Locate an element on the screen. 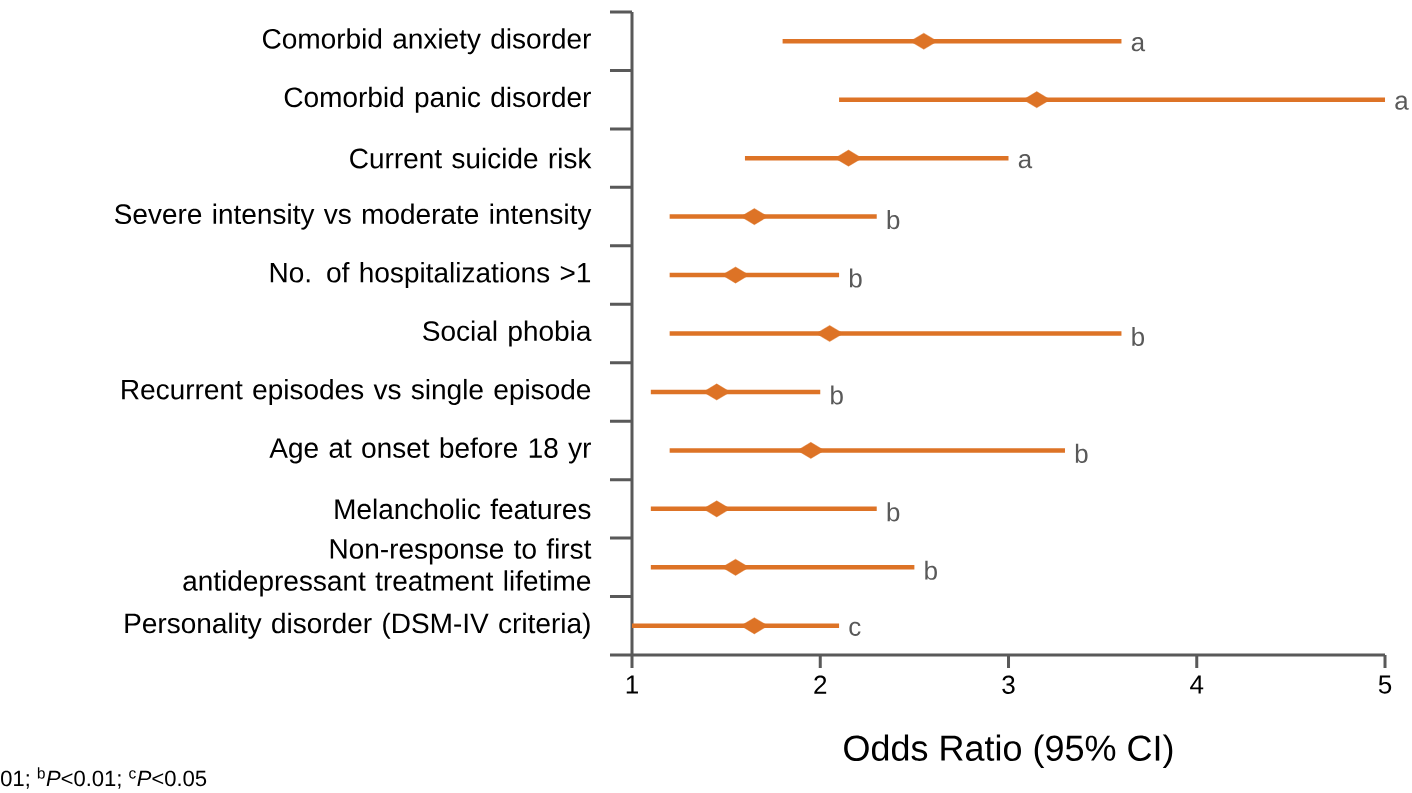 This screenshot has height=793, width=1412. y-tick-label: Age at onset before 18 yr is located at coordinates (430, 450).